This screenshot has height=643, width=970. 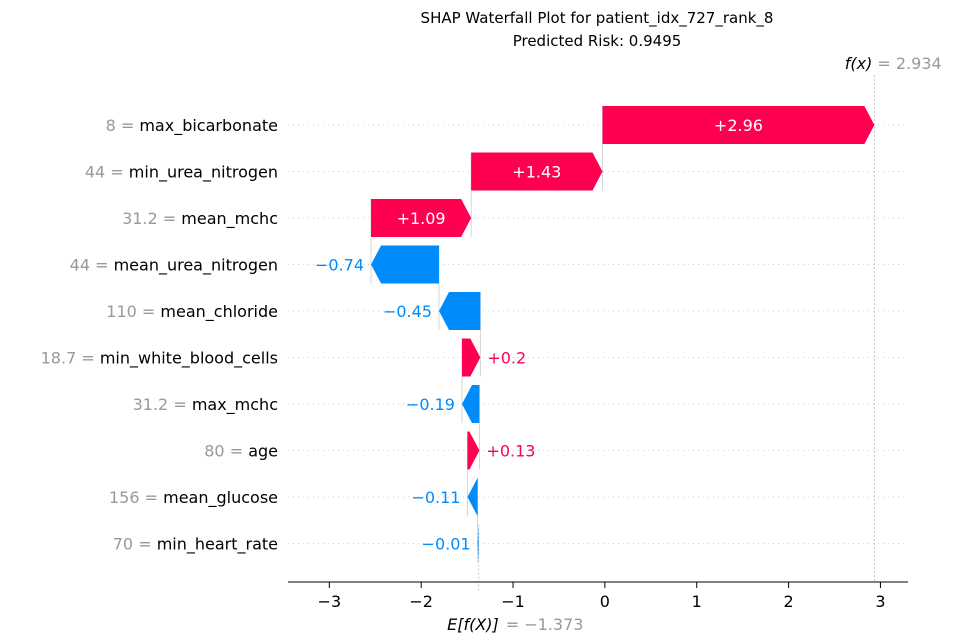 What do you see at coordinates (510, 451) in the screenshot?
I see `bar-label-age: +0.13` at bounding box center [510, 451].